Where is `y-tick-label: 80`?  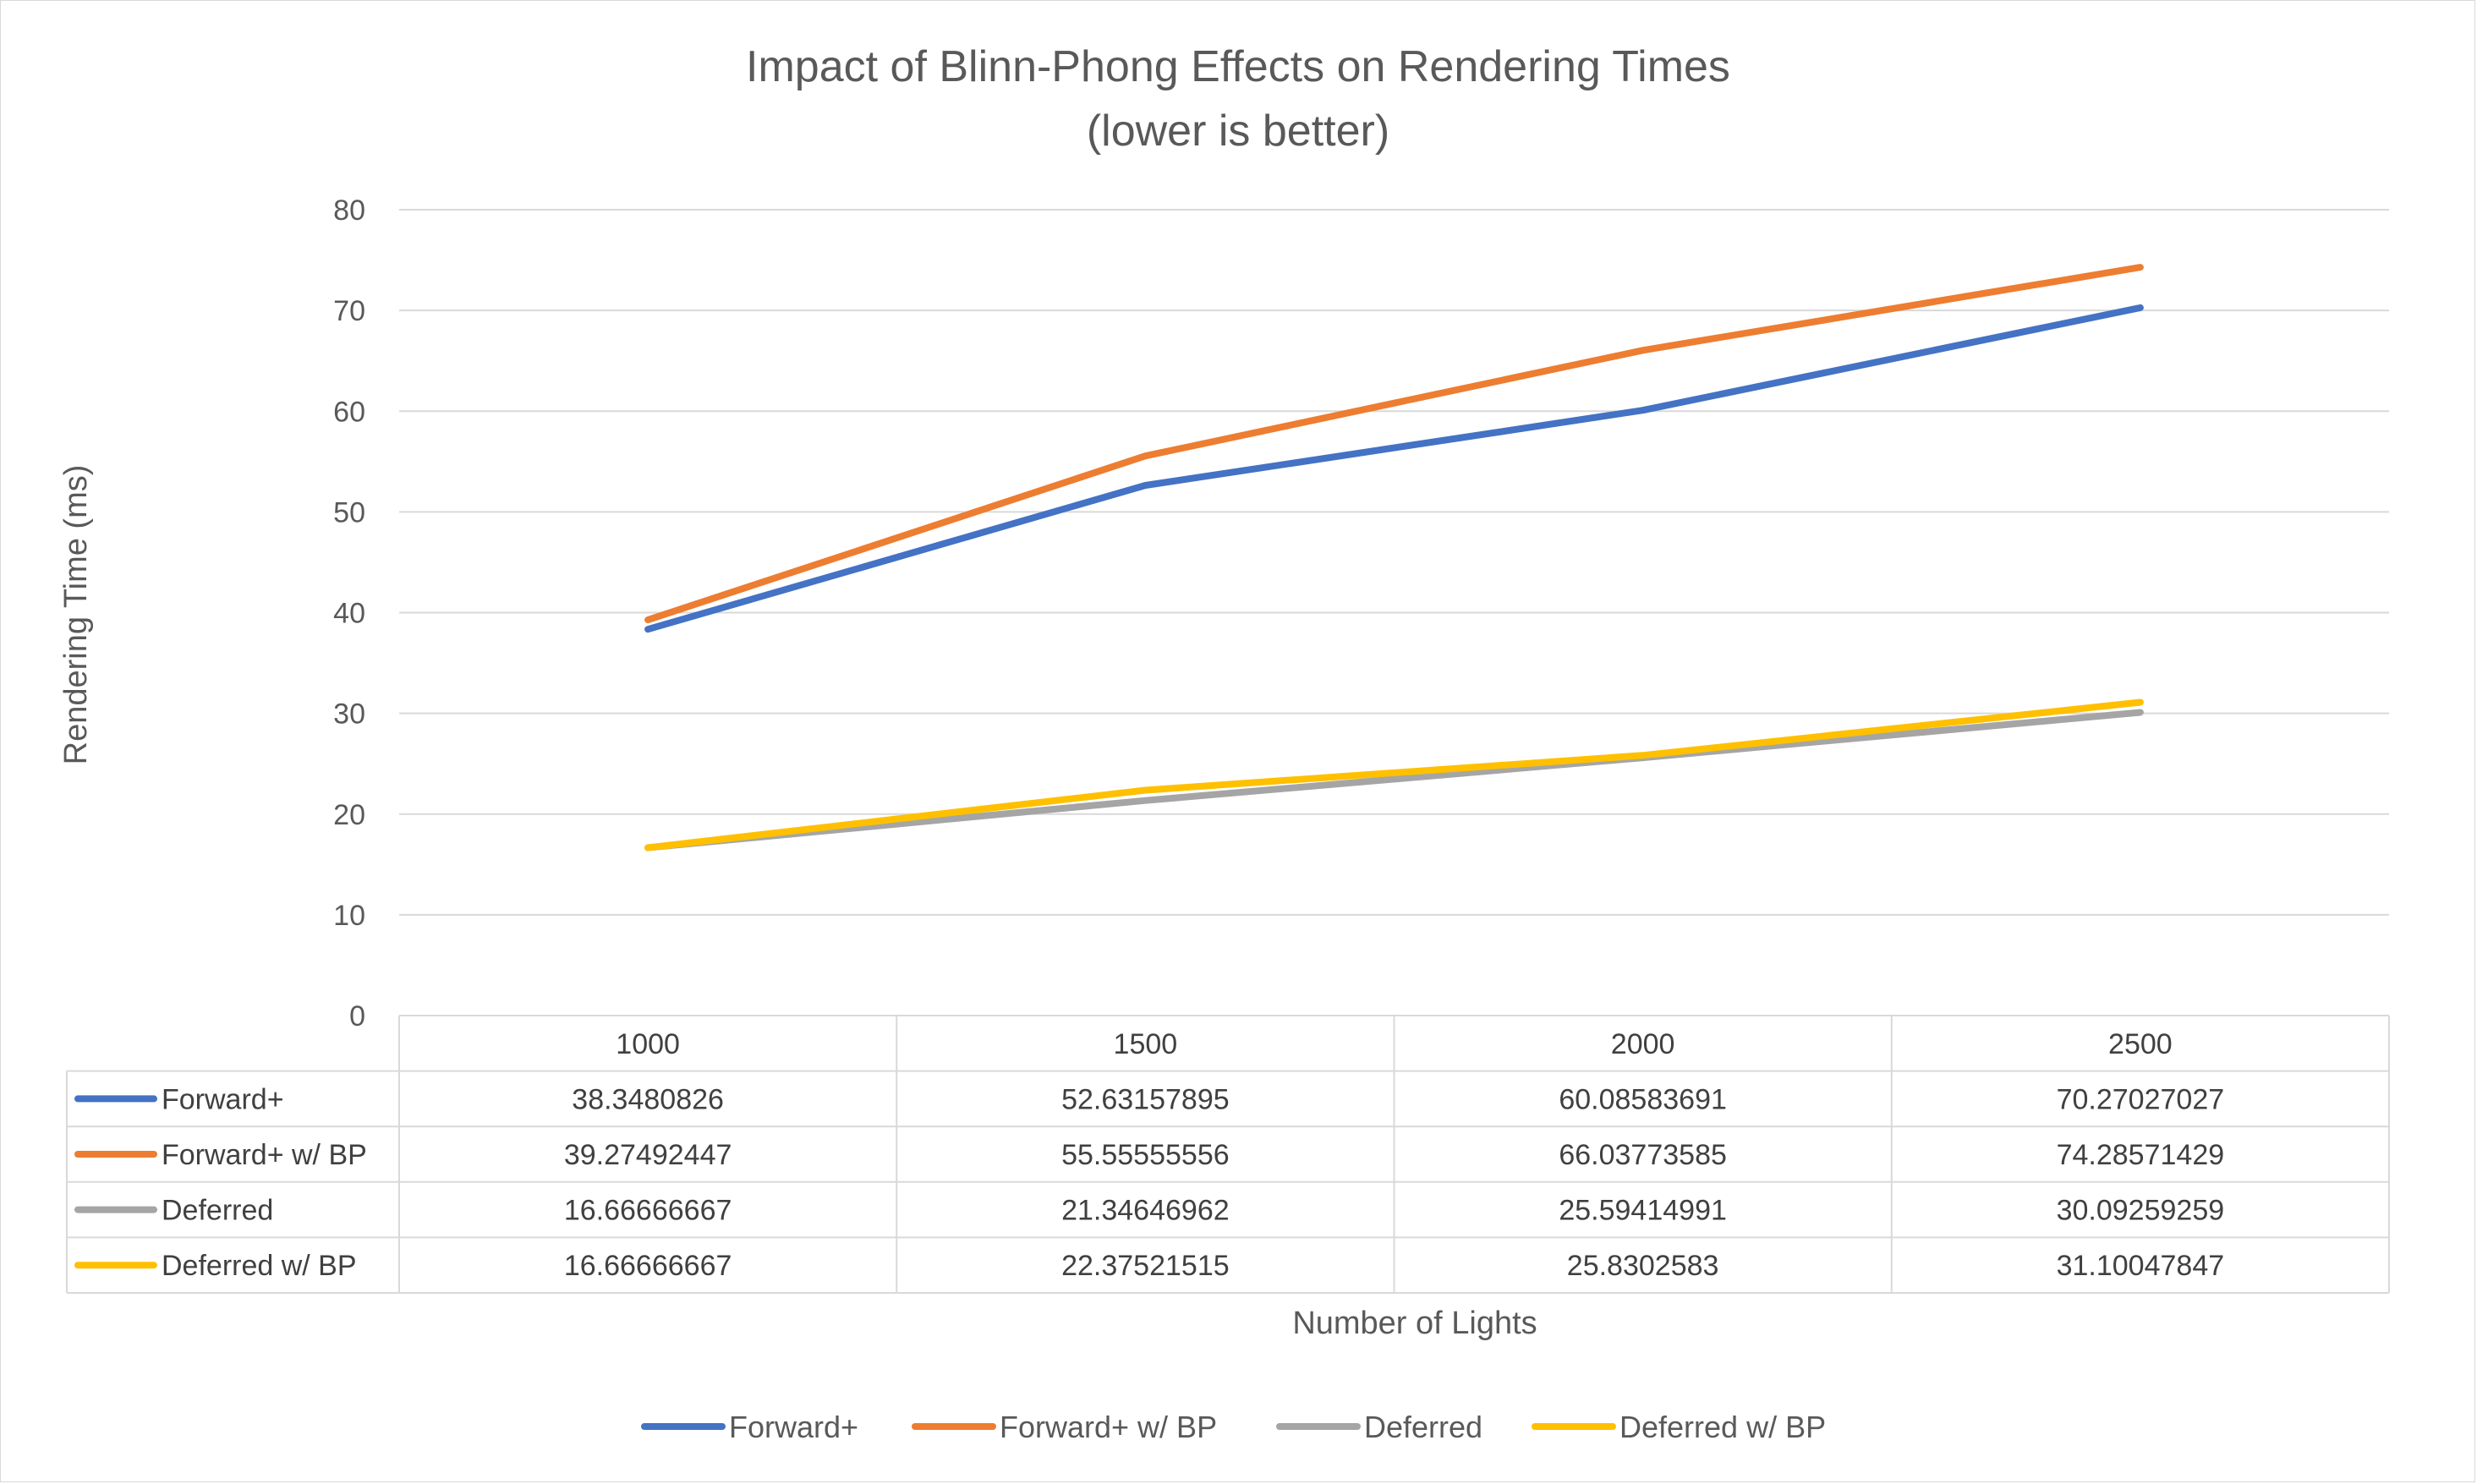
y-tick-label: 80 is located at coordinates (349, 210).